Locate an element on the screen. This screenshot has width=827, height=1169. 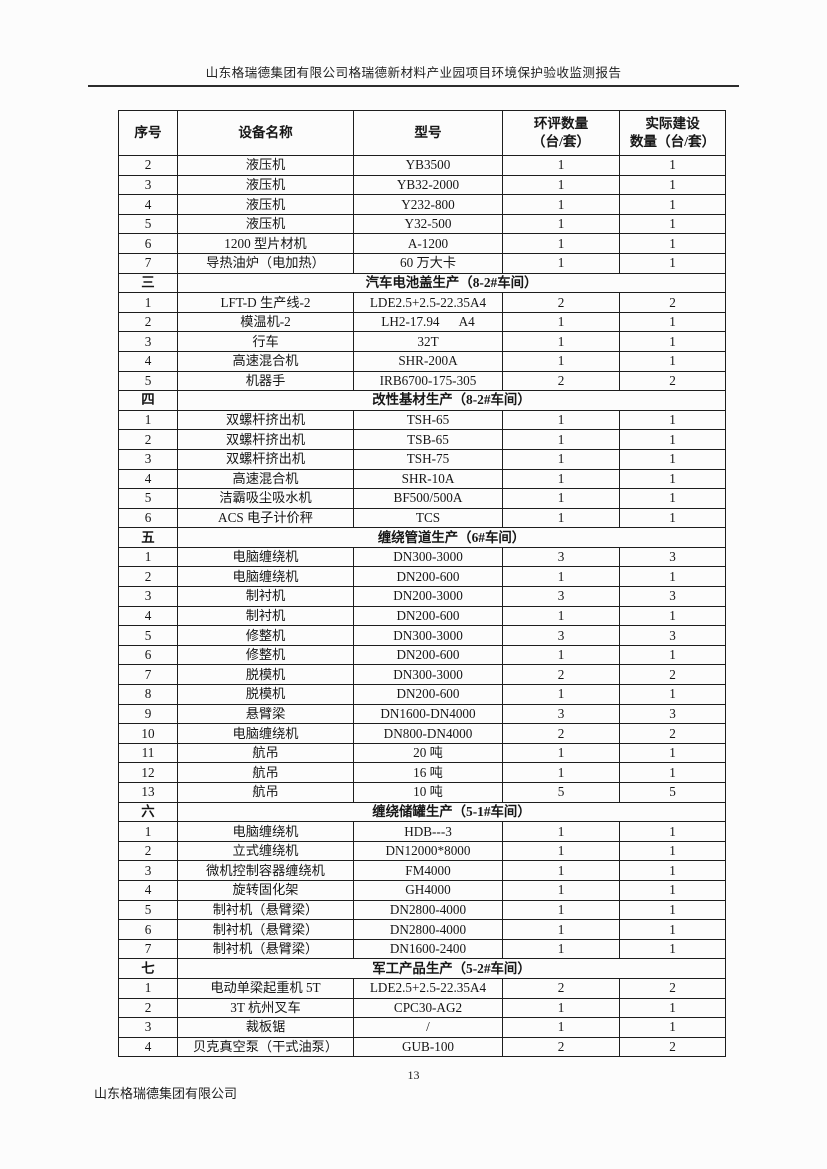
cell-name: 悬臂梁 is located at coordinates (265, 714).